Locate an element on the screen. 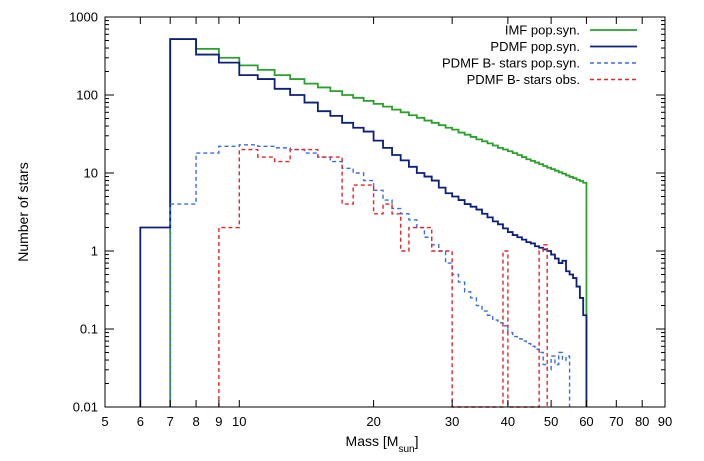  legend-label-1: IMF pop.syn. is located at coordinates (542, 30).